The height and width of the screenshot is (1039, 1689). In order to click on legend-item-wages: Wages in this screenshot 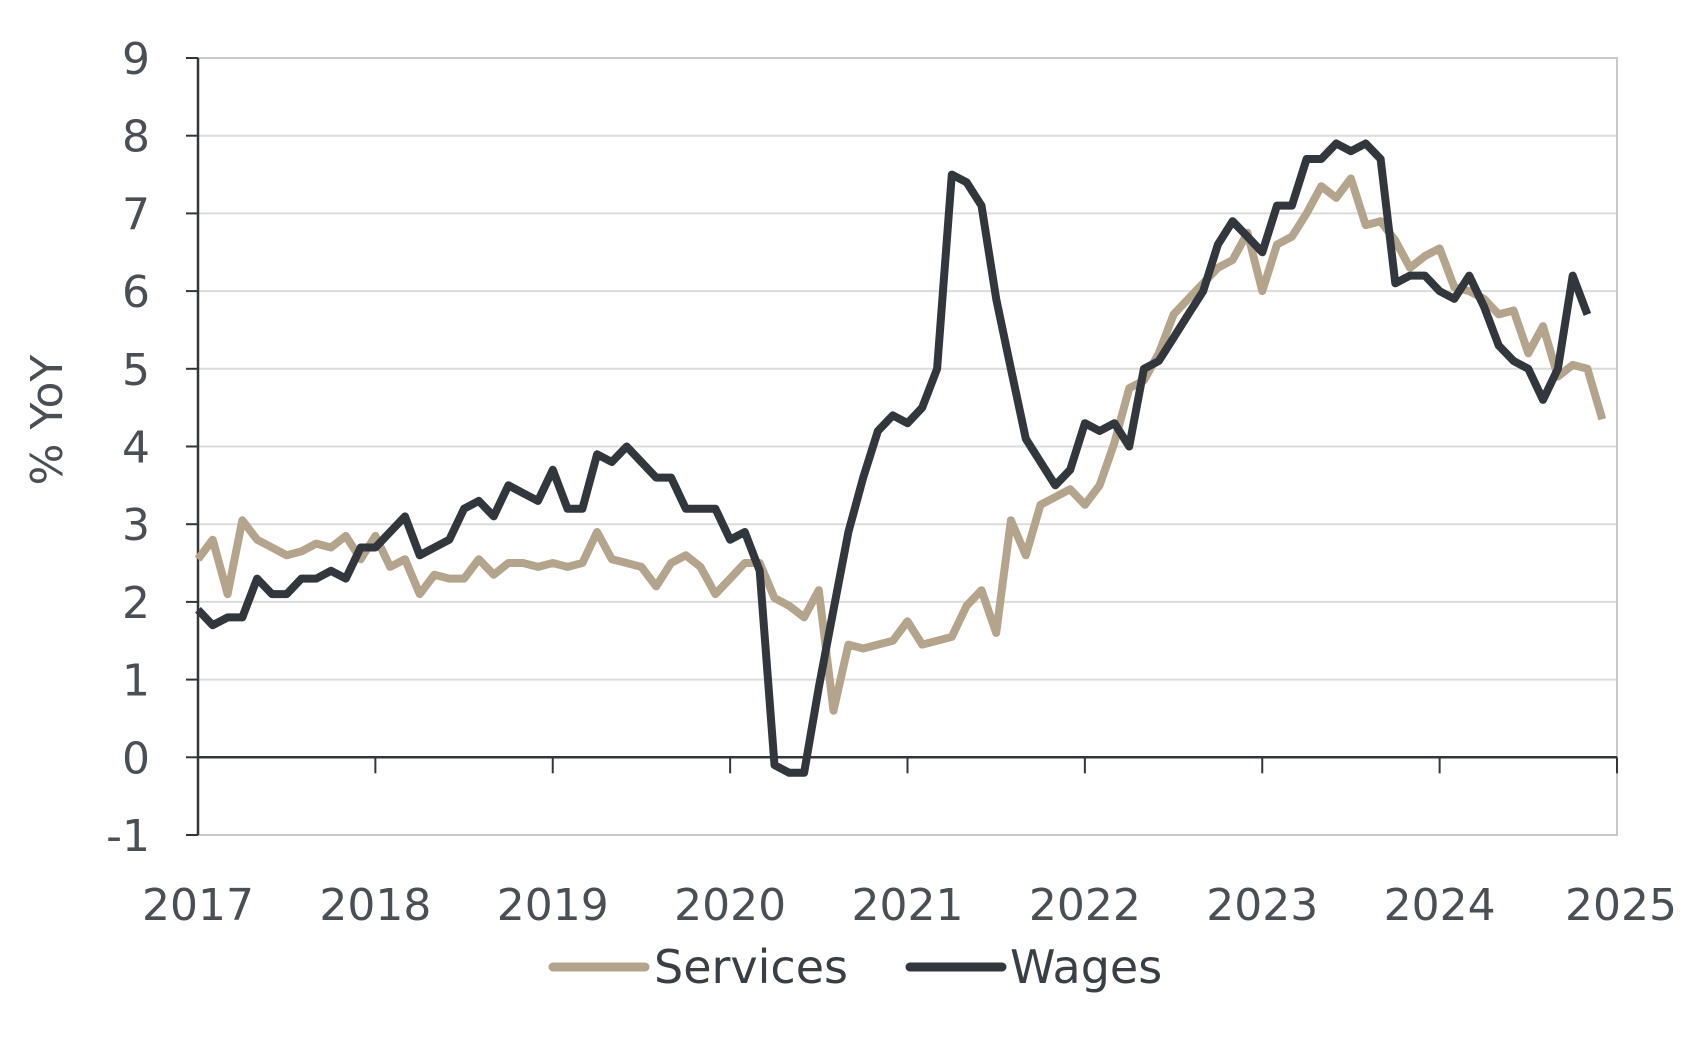, I will do `click(1033, 967)`.